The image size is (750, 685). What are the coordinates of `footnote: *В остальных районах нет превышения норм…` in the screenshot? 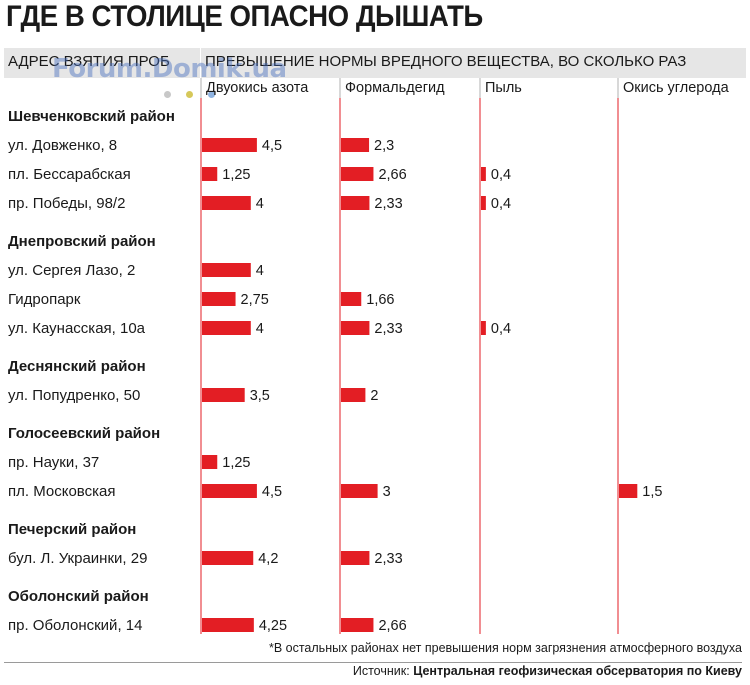 It's located at (505, 648).